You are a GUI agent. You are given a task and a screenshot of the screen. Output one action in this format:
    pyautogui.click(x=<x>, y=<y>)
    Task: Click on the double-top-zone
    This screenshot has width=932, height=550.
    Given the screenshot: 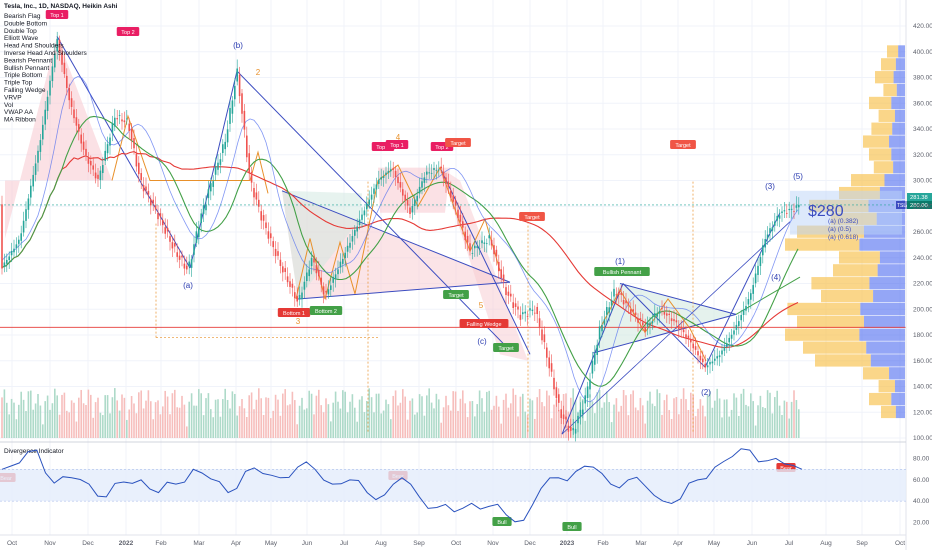 What is the action you would take?
    pyautogui.click(x=58, y=137)
    